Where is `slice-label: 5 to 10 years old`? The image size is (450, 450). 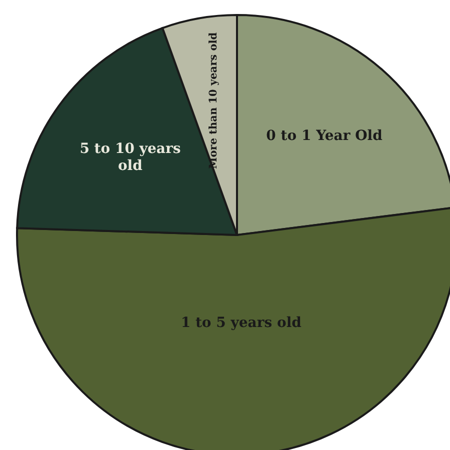
slice-label: 5 to 10 years old is located at coordinates (130, 157).